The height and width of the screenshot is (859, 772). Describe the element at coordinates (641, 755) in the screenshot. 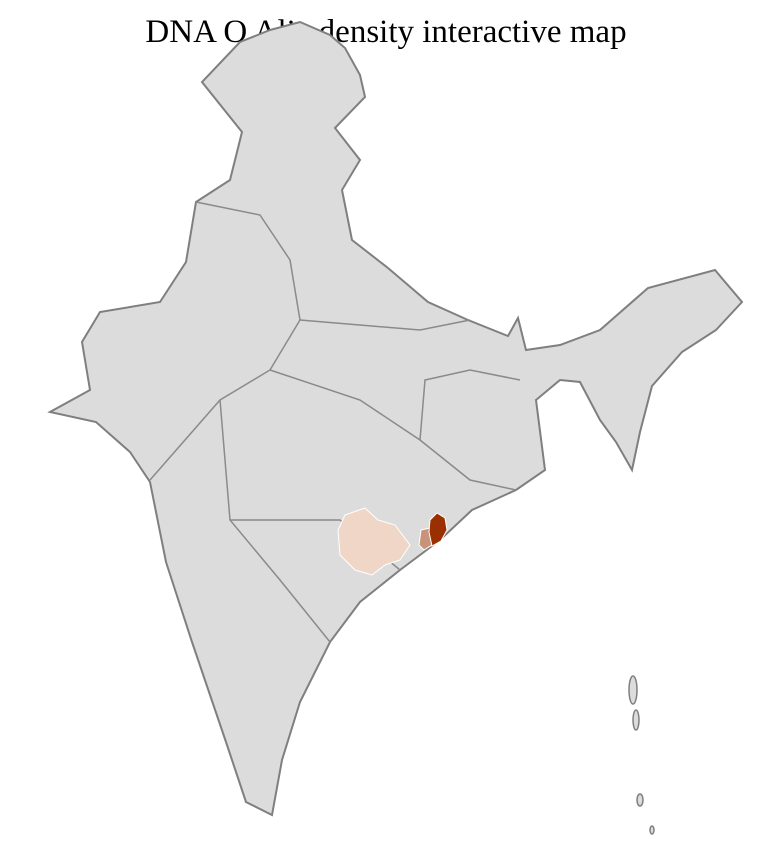

I see `andaman-islands` at that location.